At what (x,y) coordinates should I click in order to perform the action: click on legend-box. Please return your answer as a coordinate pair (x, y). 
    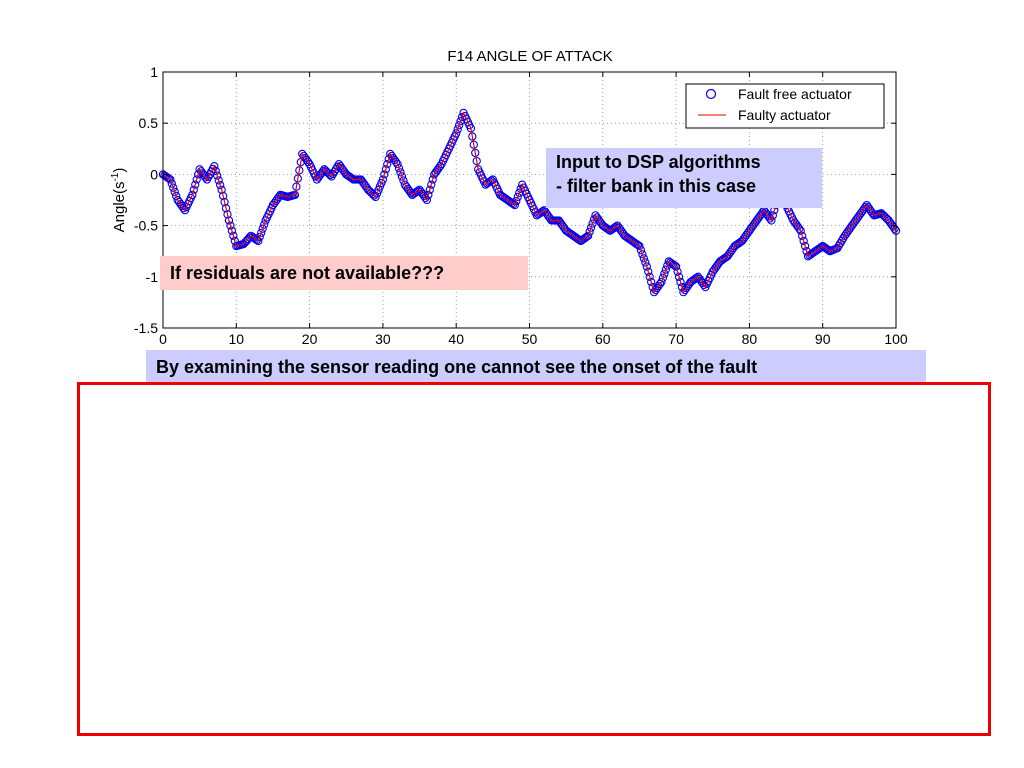
    Looking at the image, I should click on (785, 106).